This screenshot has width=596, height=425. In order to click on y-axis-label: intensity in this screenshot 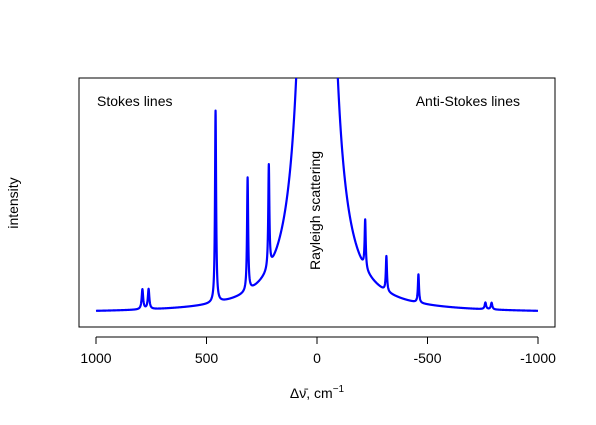, I will do `click(13, 202)`.